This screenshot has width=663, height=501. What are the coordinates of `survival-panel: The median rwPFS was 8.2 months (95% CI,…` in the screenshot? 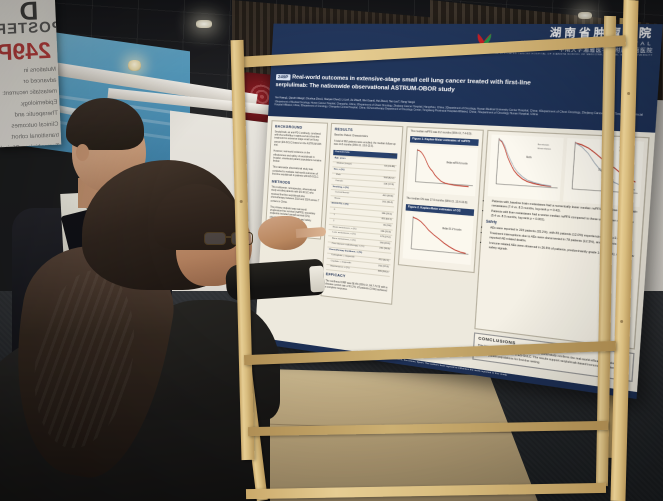 It's located at (440, 200).